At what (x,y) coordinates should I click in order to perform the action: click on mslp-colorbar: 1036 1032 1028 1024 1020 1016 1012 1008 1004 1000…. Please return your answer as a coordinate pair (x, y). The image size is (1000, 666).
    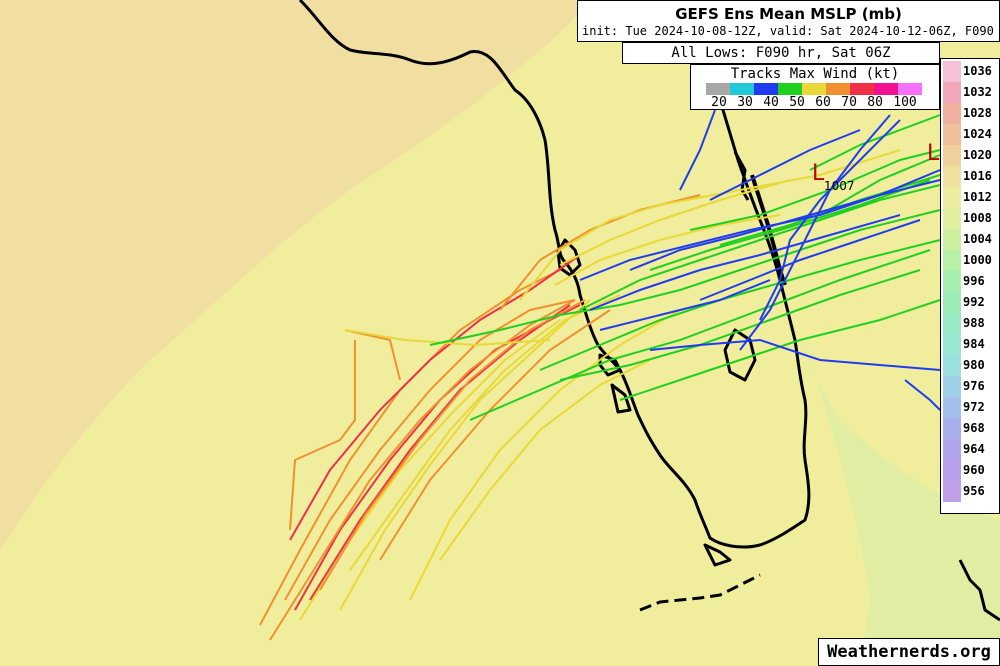
    Looking at the image, I should click on (970, 286).